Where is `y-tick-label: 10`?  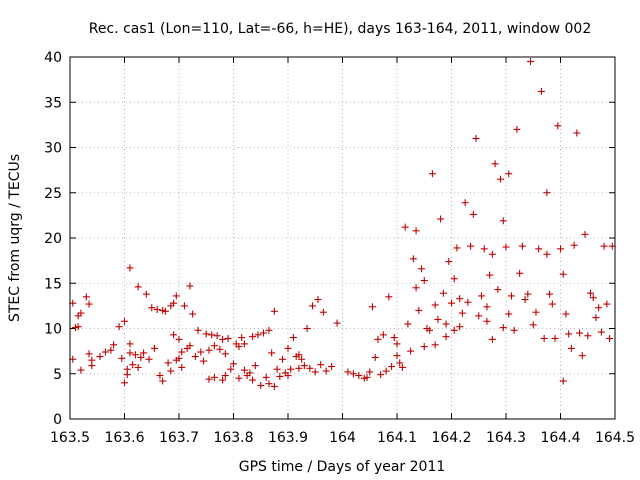
y-tick-label: 10 is located at coordinates (53, 330).